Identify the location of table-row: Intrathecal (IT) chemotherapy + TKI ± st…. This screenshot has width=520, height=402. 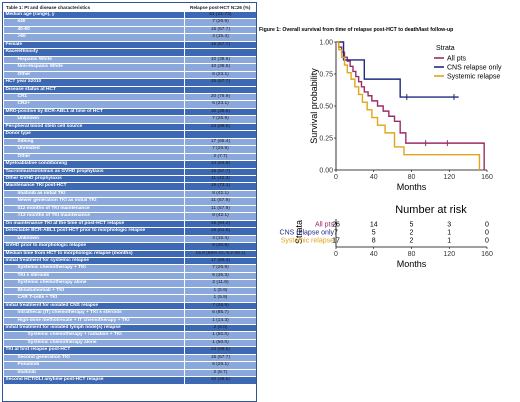
(129, 313).